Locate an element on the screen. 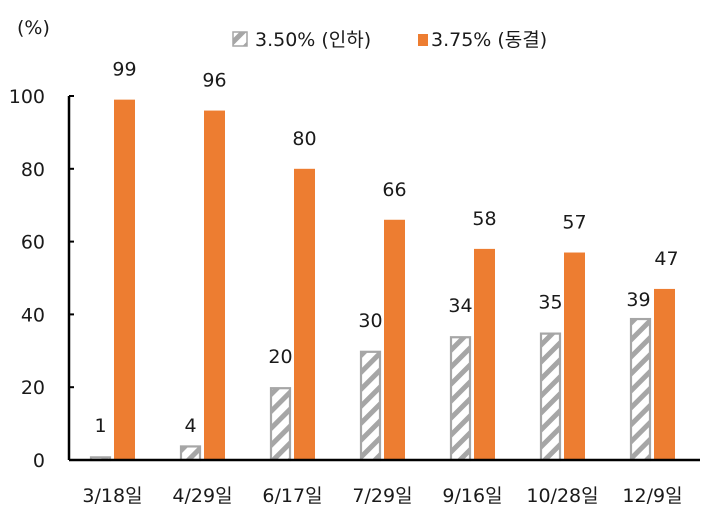  bar-group: 35 57 is located at coordinates (562, 337).